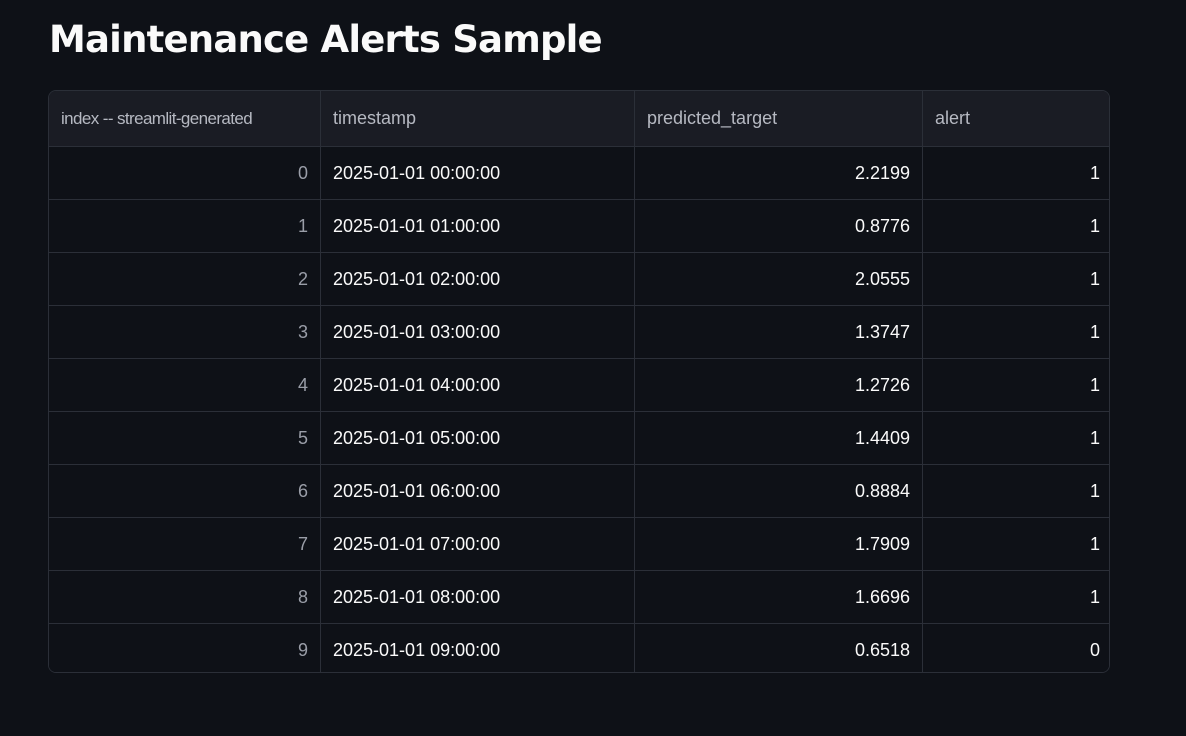 Image resolution: width=1186 pixels, height=736 pixels. What do you see at coordinates (185, 438) in the screenshot?
I see `row-index-cell: 5` at bounding box center [185, 438].